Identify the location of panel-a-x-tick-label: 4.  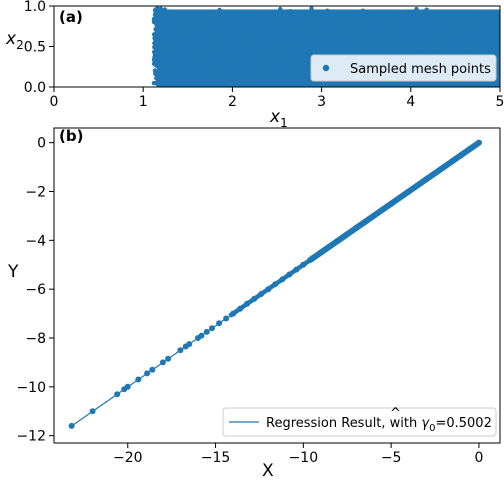
(410, 102).